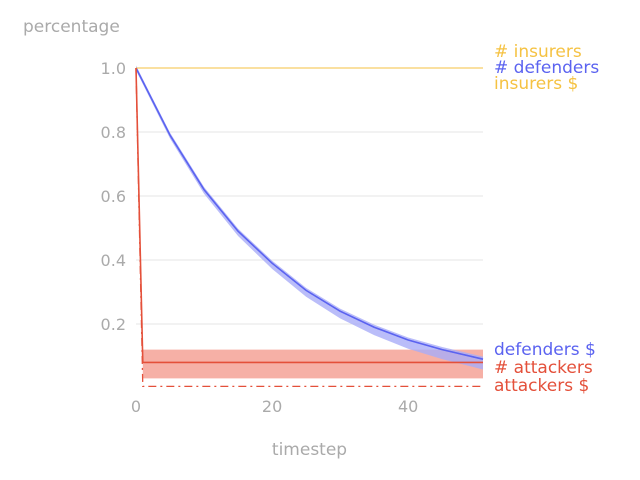 The width and height of the screenshot is (640, 480). What do you see at coordinates (536, 84) in the screenshot?
I see `insurers-money-label: insurers $` at bounding box center [536, 84].